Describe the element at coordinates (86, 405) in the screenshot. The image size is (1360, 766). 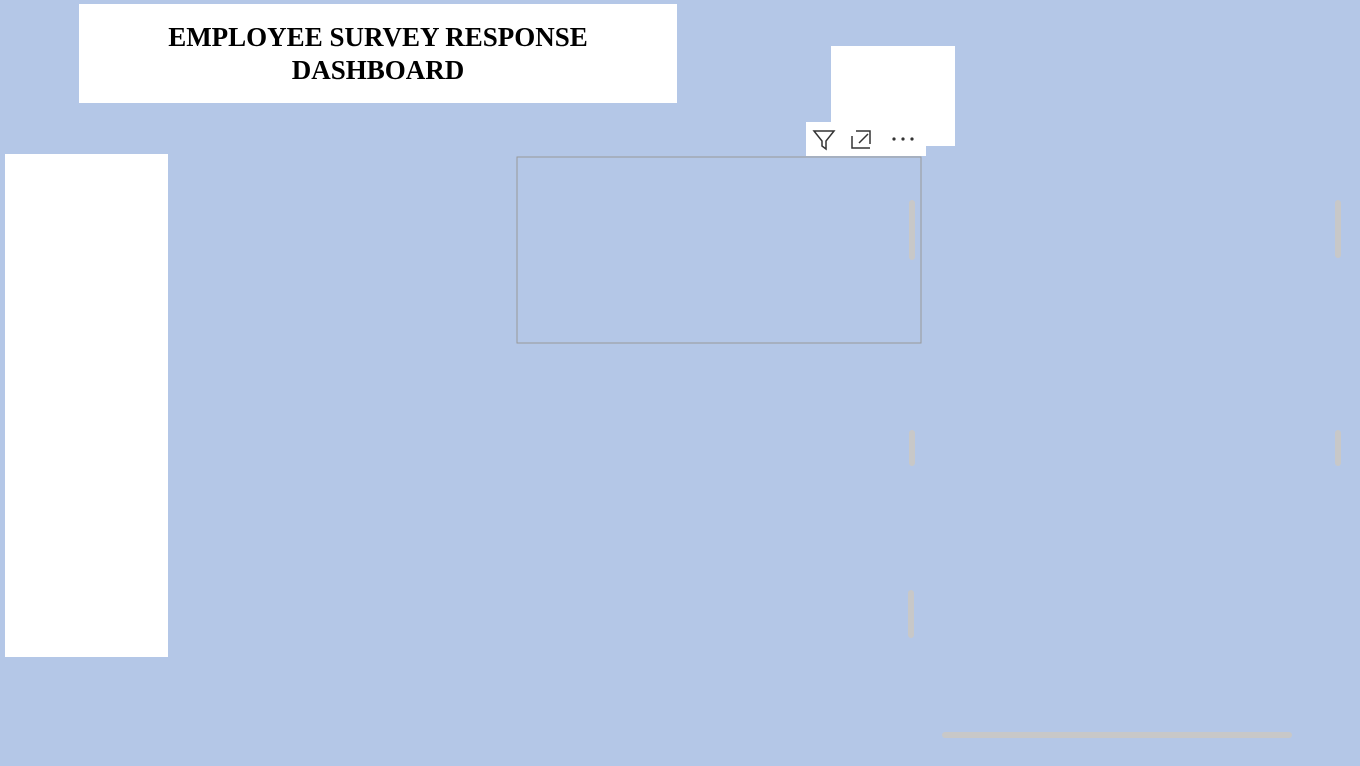
I see `filter-panel` at that location.